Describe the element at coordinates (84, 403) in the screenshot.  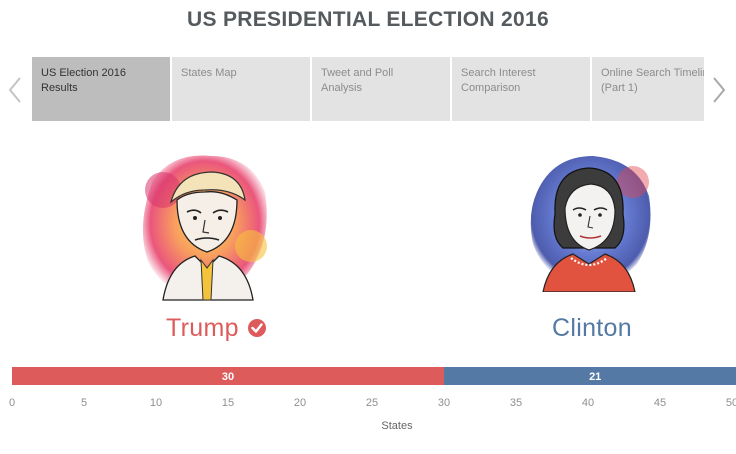
I see `x-tick-label: 5` at that location.